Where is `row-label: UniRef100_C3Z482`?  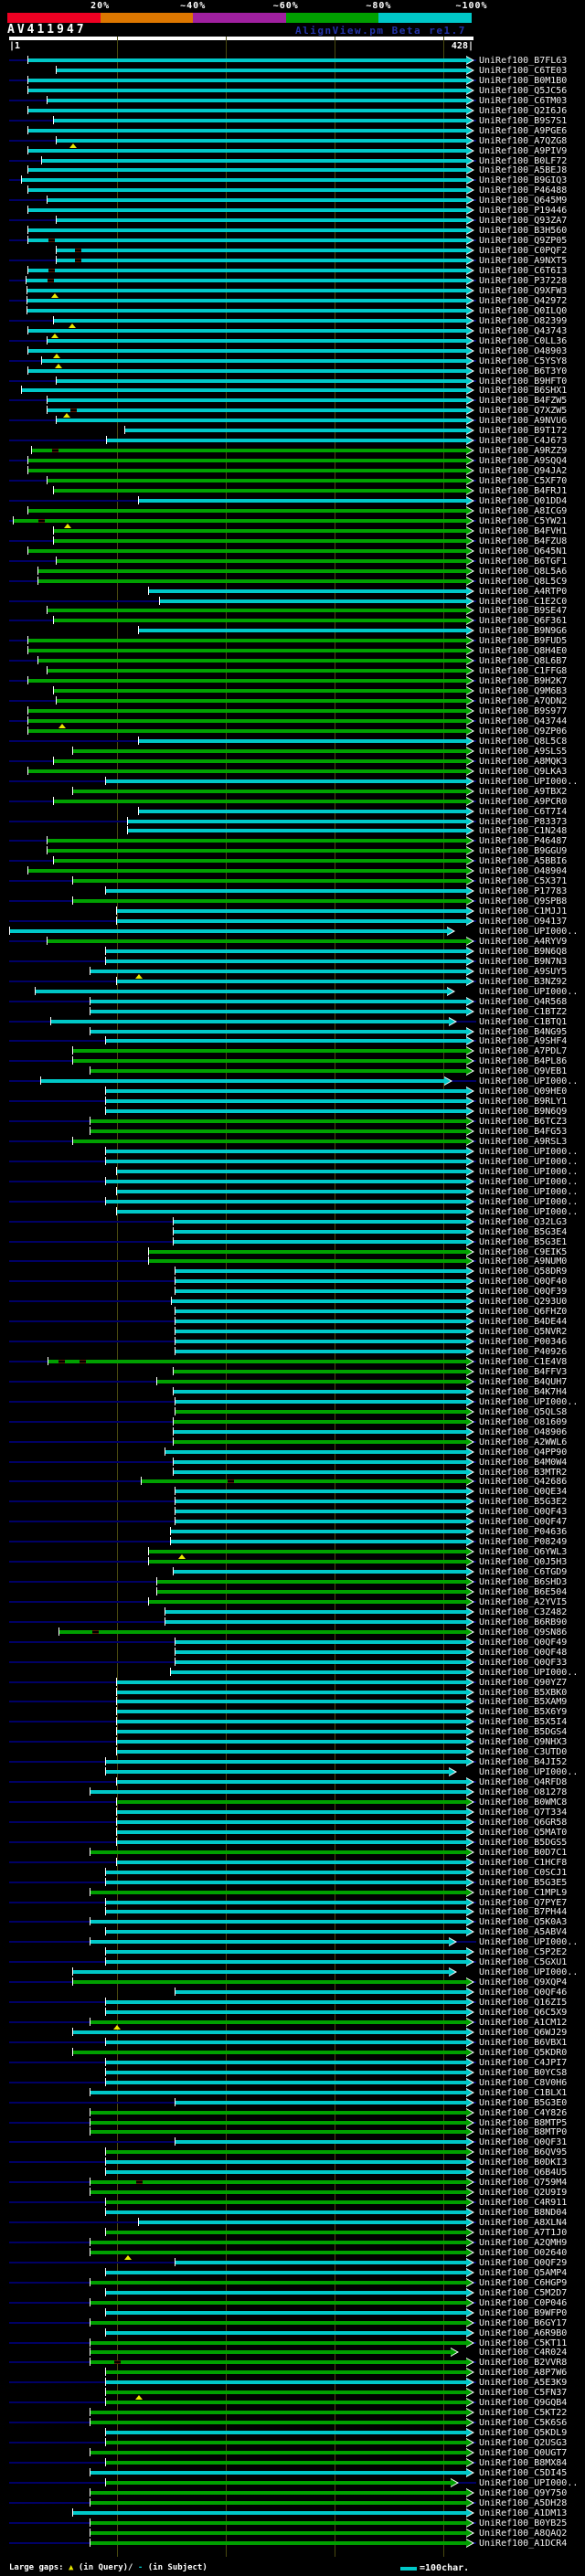
row-label: UniRef100_C3Z482 is located at coordinates (523, 1612).